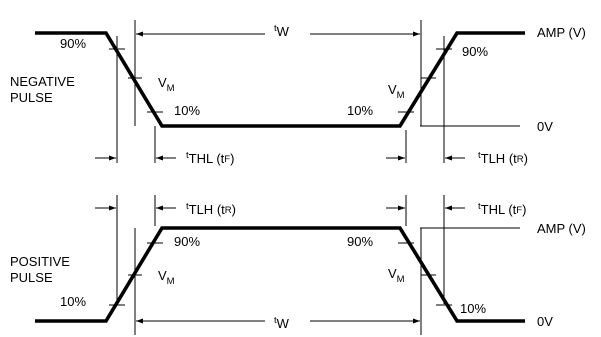 This screenshot has width=601, height=337. I want to click on neg-vm-right-label: VM, so click(396, 91).